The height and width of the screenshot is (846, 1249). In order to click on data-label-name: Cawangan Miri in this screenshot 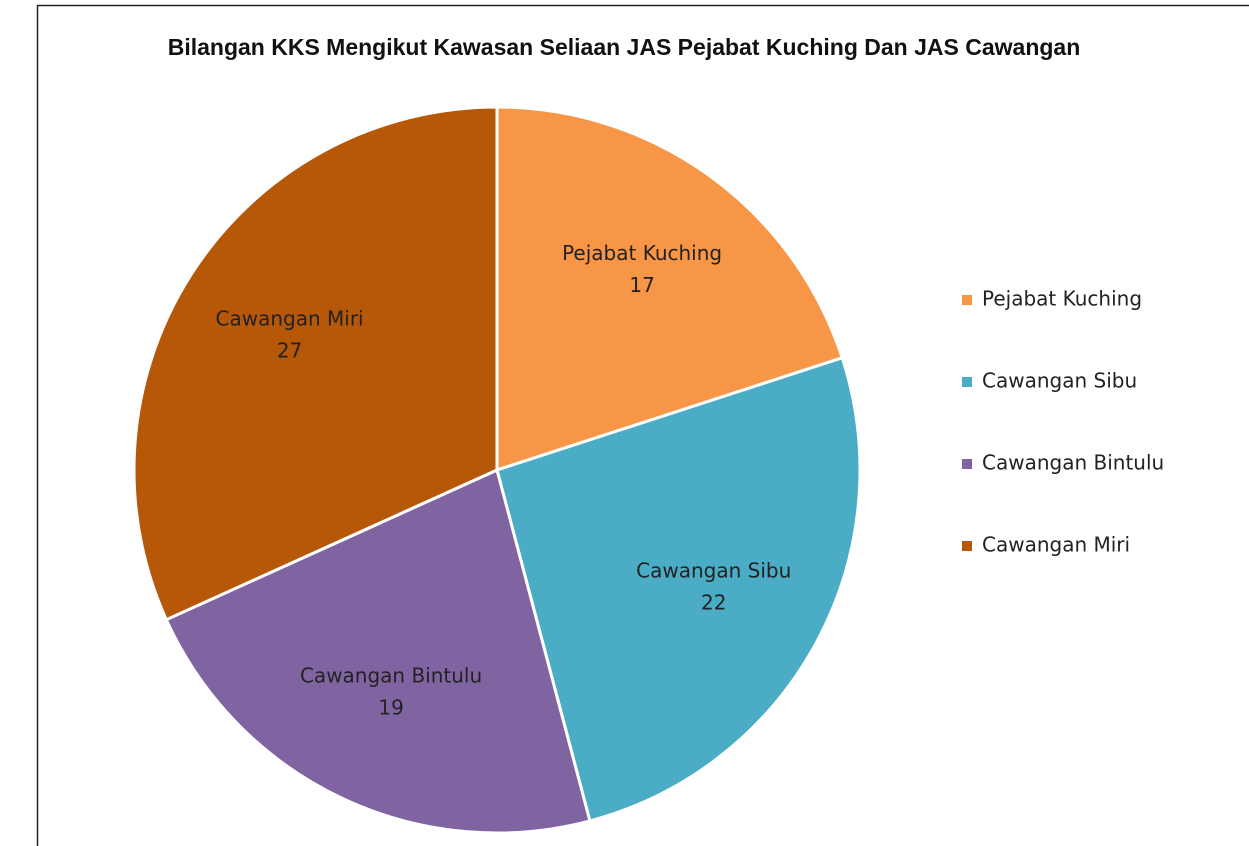, I will do `click(290, 319)`.